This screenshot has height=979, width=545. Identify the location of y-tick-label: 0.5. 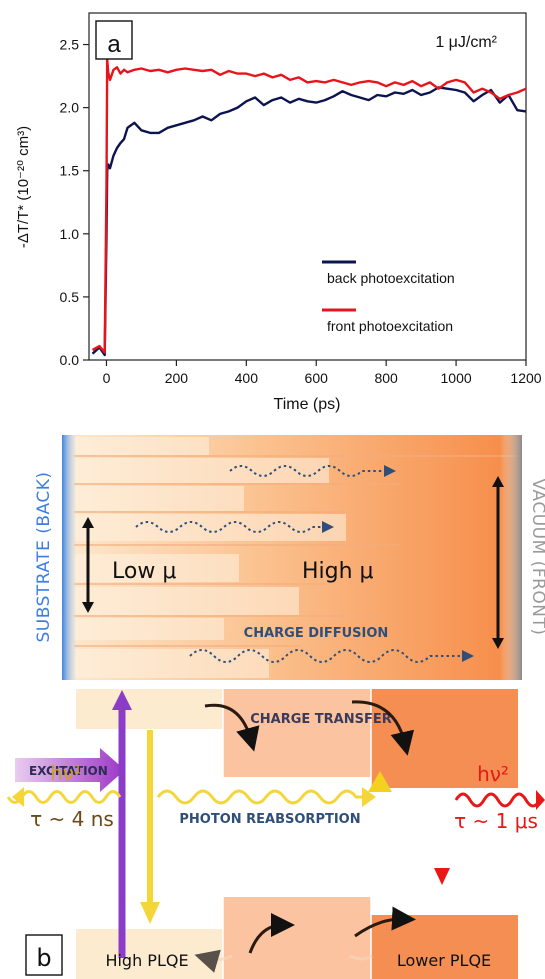
(70, 297).